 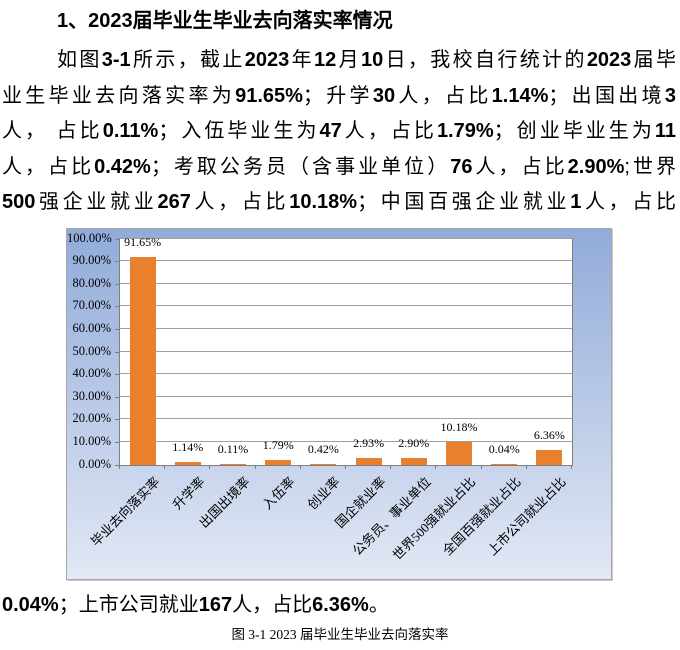 What do you see at coordinates (372, 60) in the screenshot?
I see `statistic-value: 10` at bounding box center [372, 60].